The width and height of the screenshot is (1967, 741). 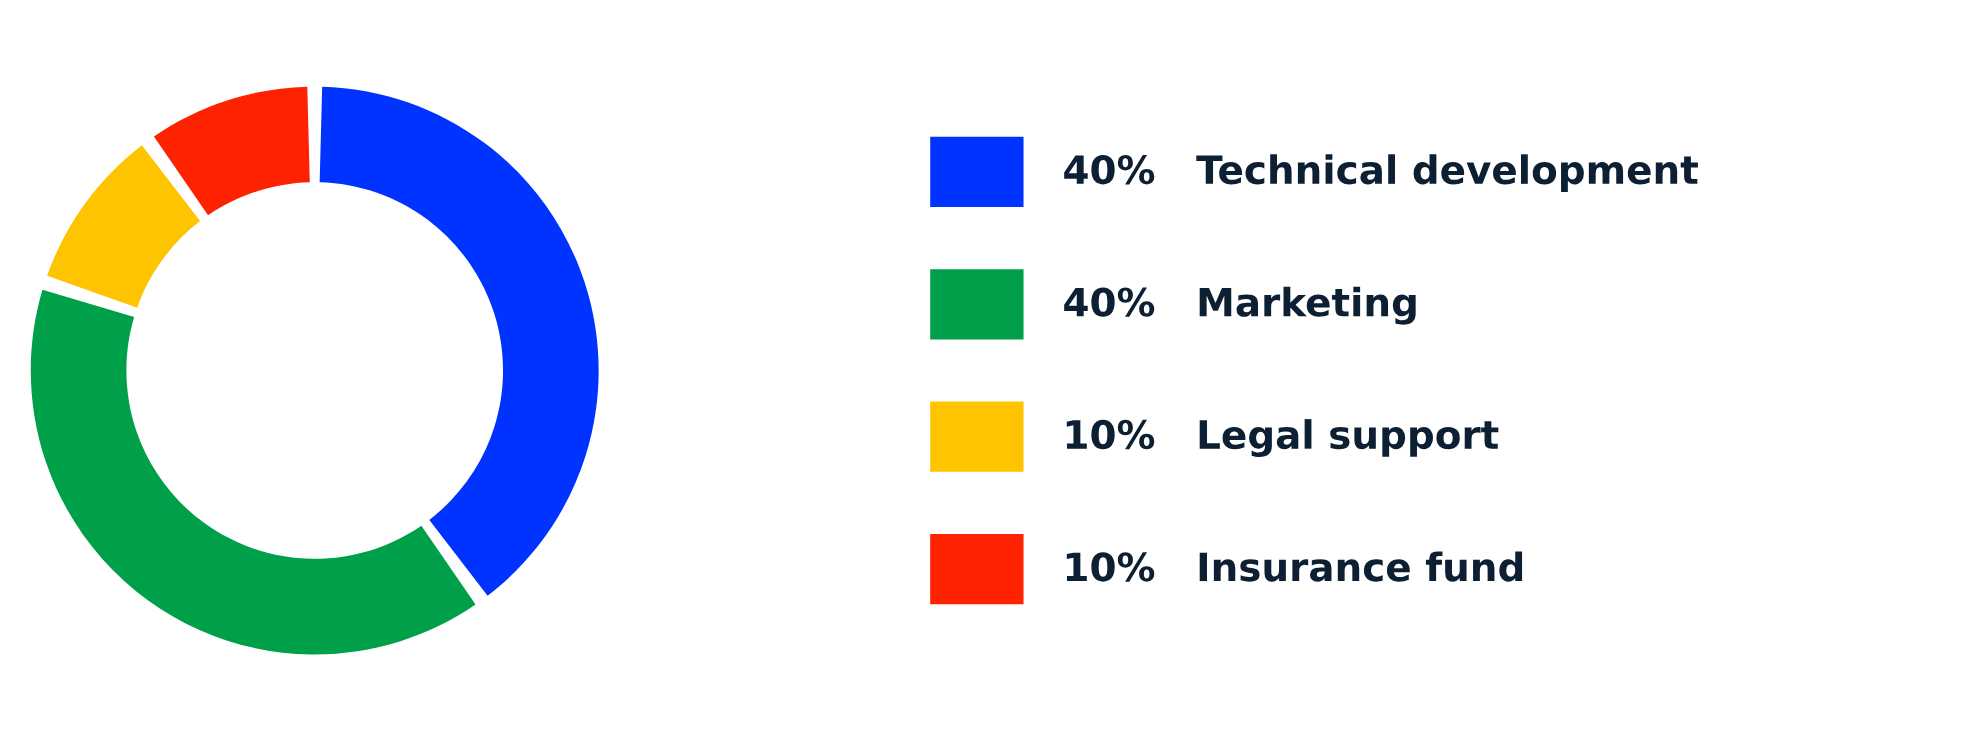 What do you see at coordinates (1282, 438) in the screenshot?
I see `legend-label: 10% Legal support` at bounding box center [1282, 438].